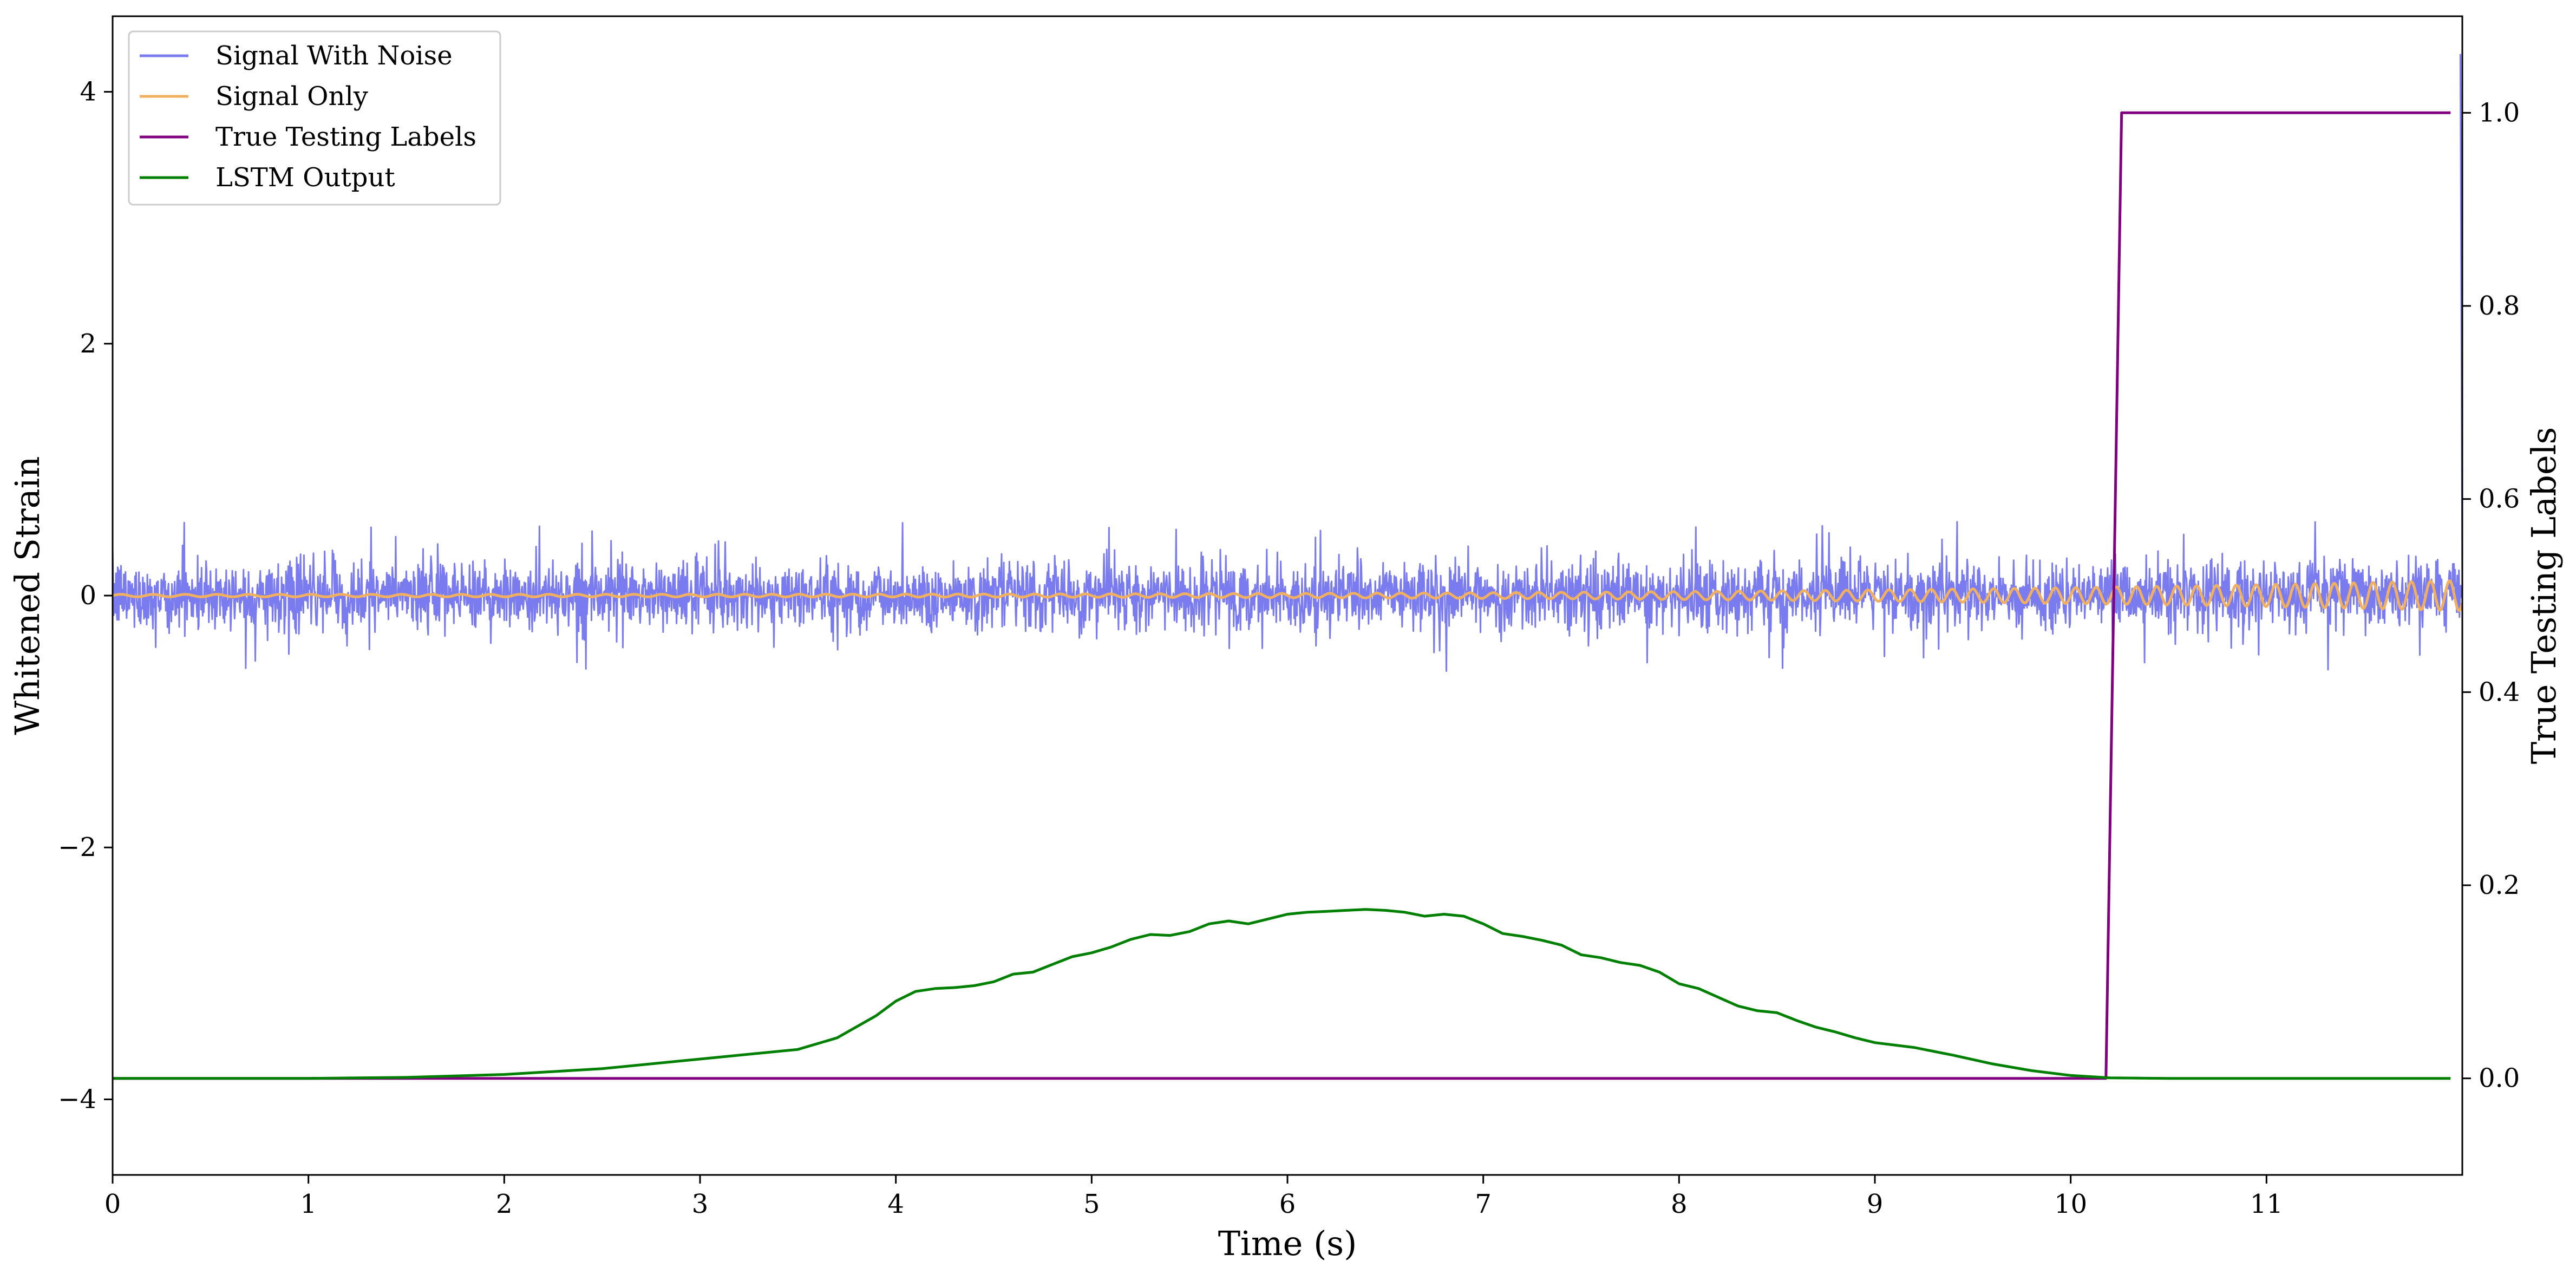  What do you see at coordinates (305, 177) in the screenshot?
I see `legend-label: LSTM Output` at bounding box center [305, 177].